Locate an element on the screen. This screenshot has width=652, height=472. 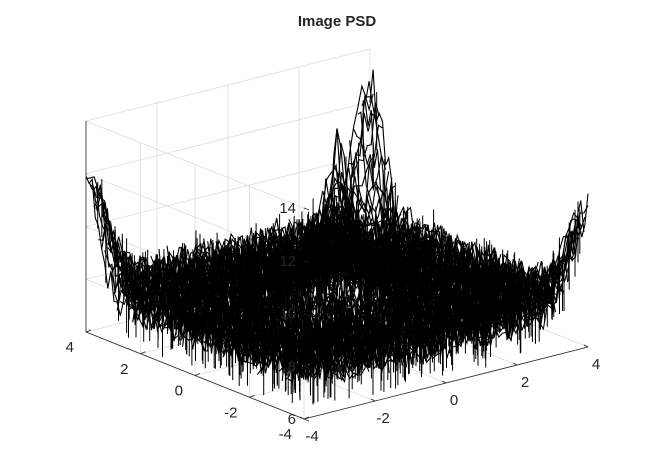
x-tick-label-4: 4 is located at coordinates (596, 364).